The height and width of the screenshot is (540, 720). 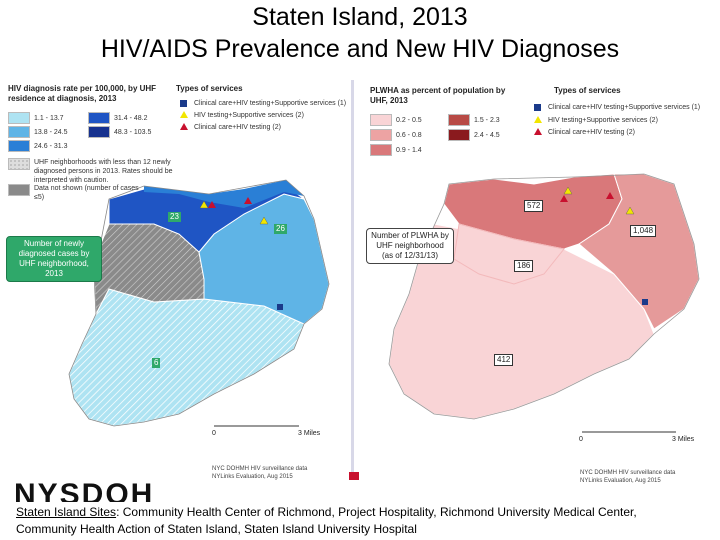 I want to click on sites-note-label: Staten Island Sites, so click(x=66, y=512).